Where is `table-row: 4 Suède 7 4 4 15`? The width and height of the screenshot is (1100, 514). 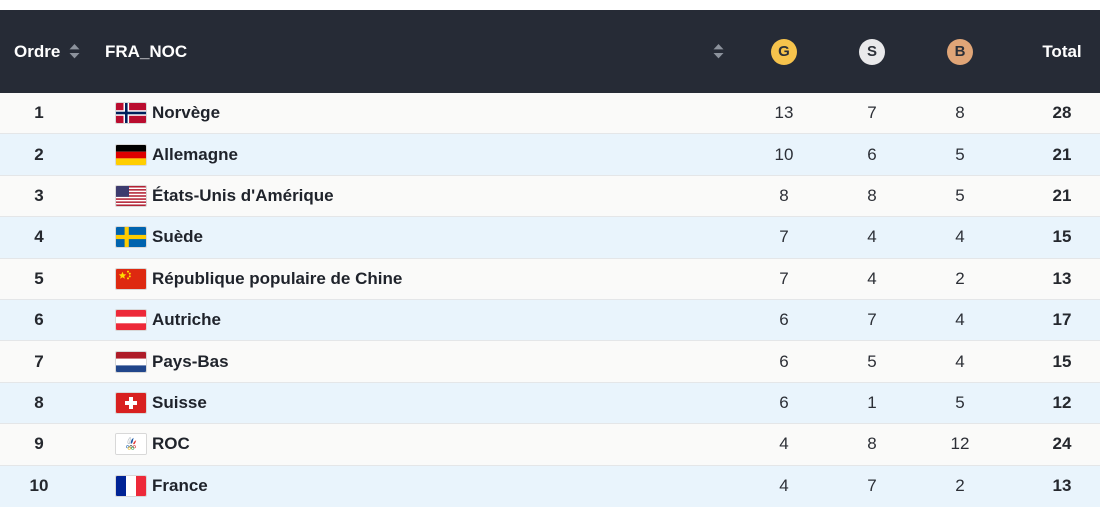 table-row: 4 Suède 7 4 4 15 is located at coordinates (550, 238).